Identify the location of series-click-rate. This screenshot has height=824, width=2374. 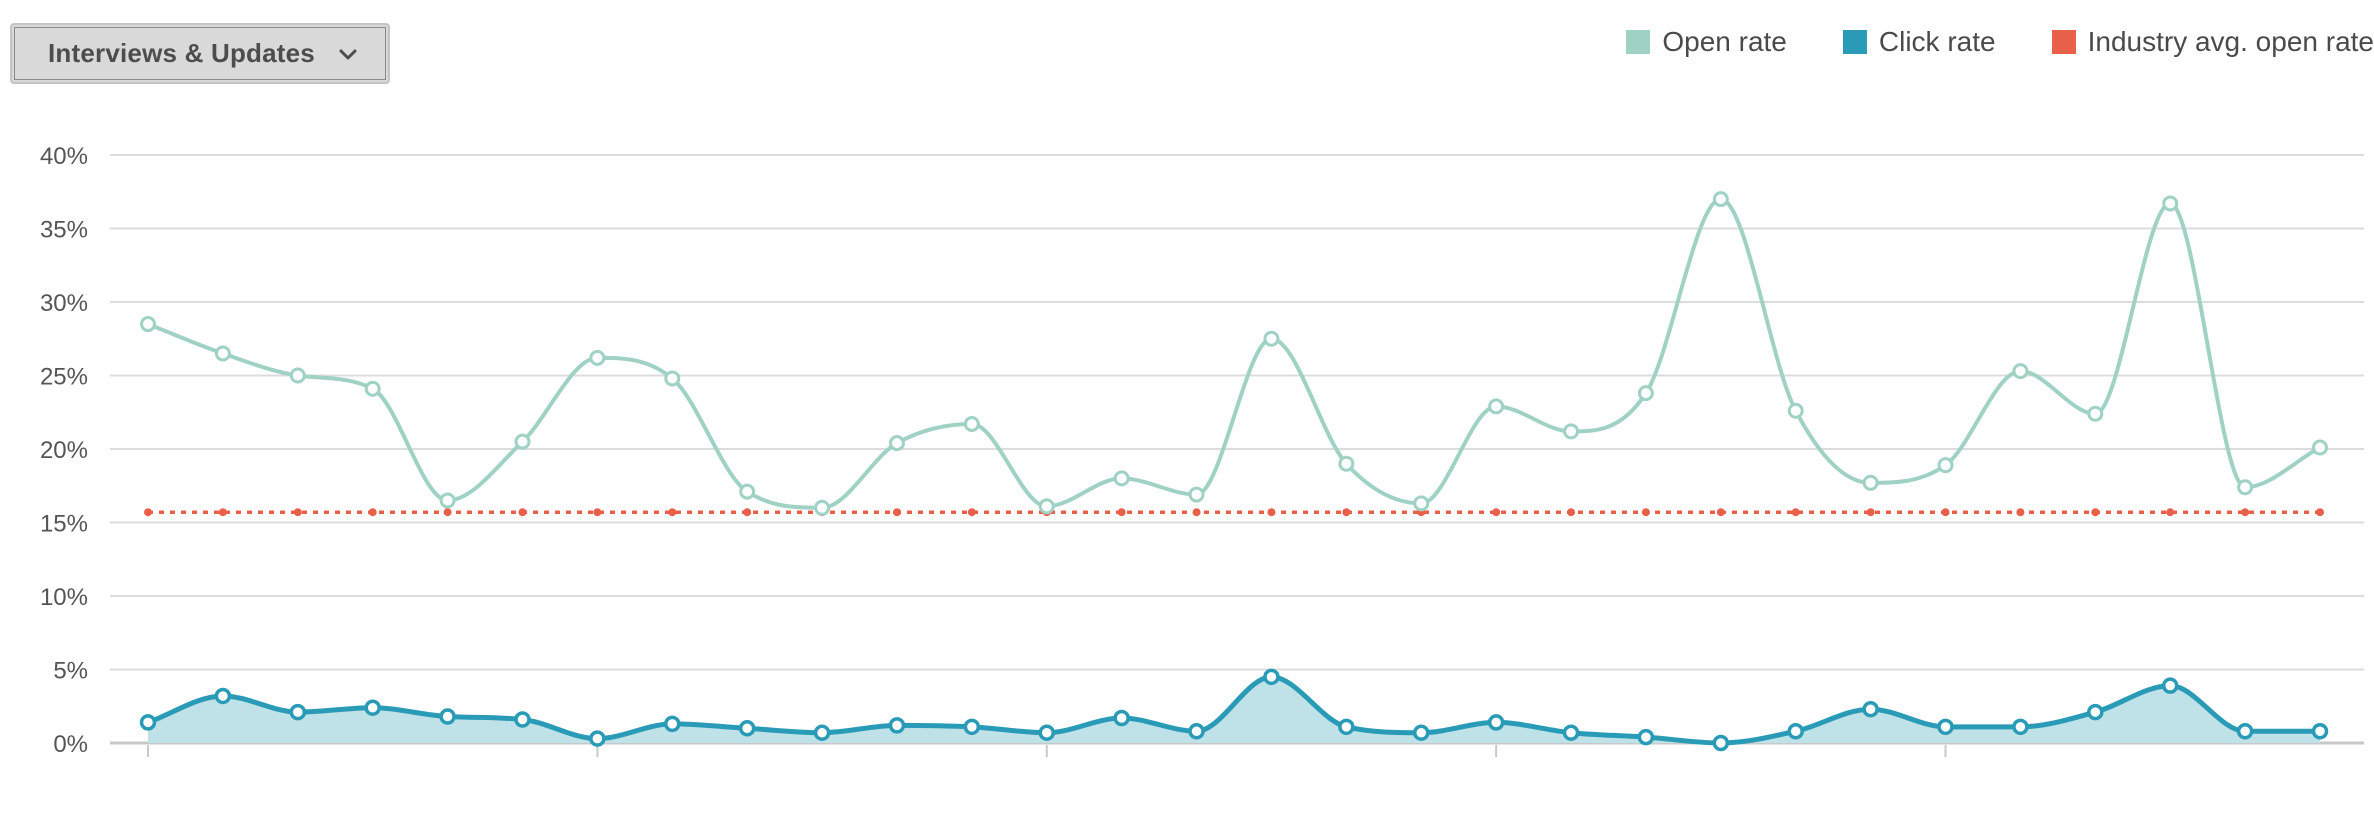
(1234, 710).